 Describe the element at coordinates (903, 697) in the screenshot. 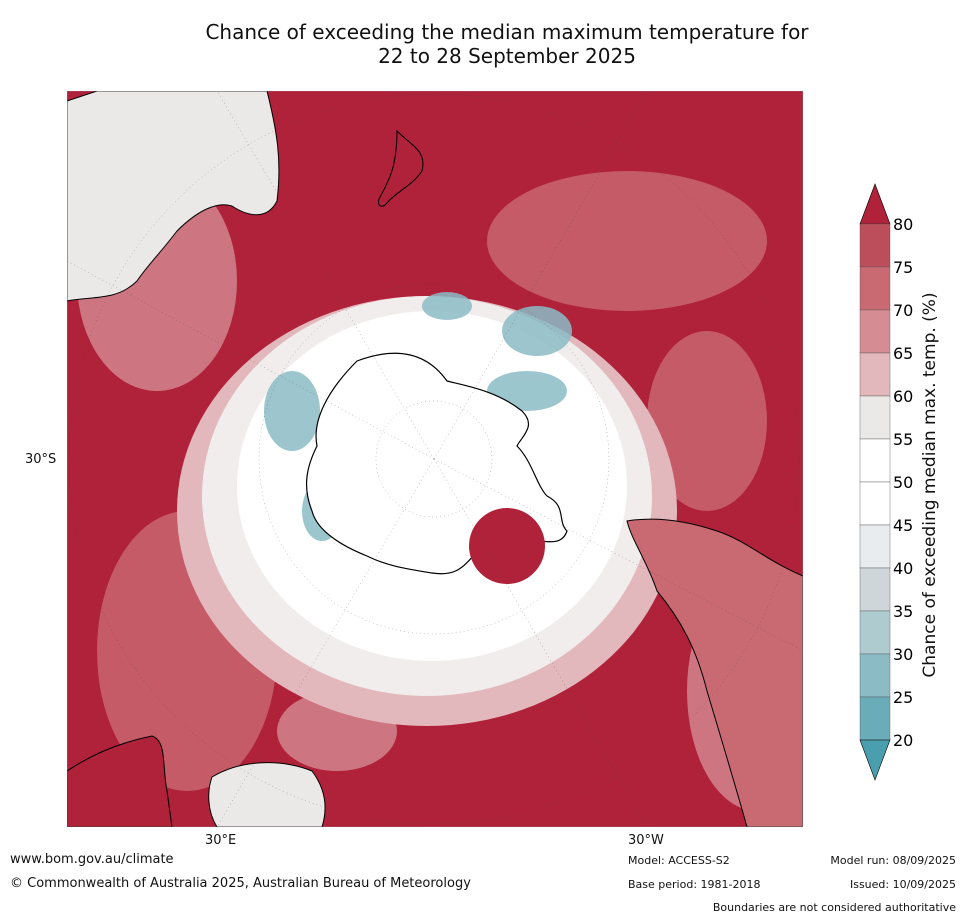

I see `colorbar-tick-label: 25` at that location.